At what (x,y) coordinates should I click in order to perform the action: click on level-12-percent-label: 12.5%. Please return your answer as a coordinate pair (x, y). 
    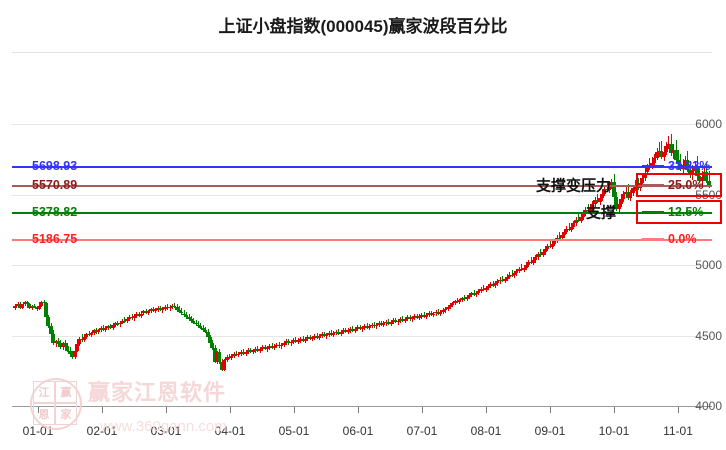
    Looking at the image, I should click on (686, 211).